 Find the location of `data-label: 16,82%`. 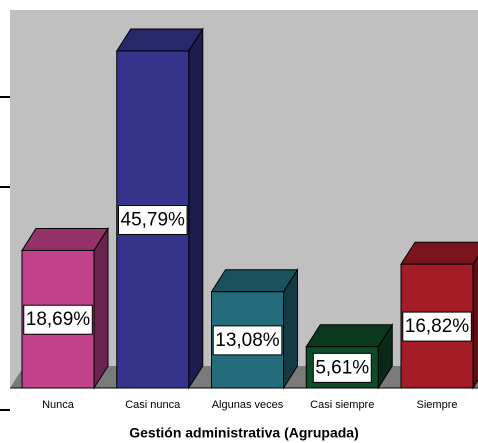

data-label: 16,82% is located at coordinates (437, 326).